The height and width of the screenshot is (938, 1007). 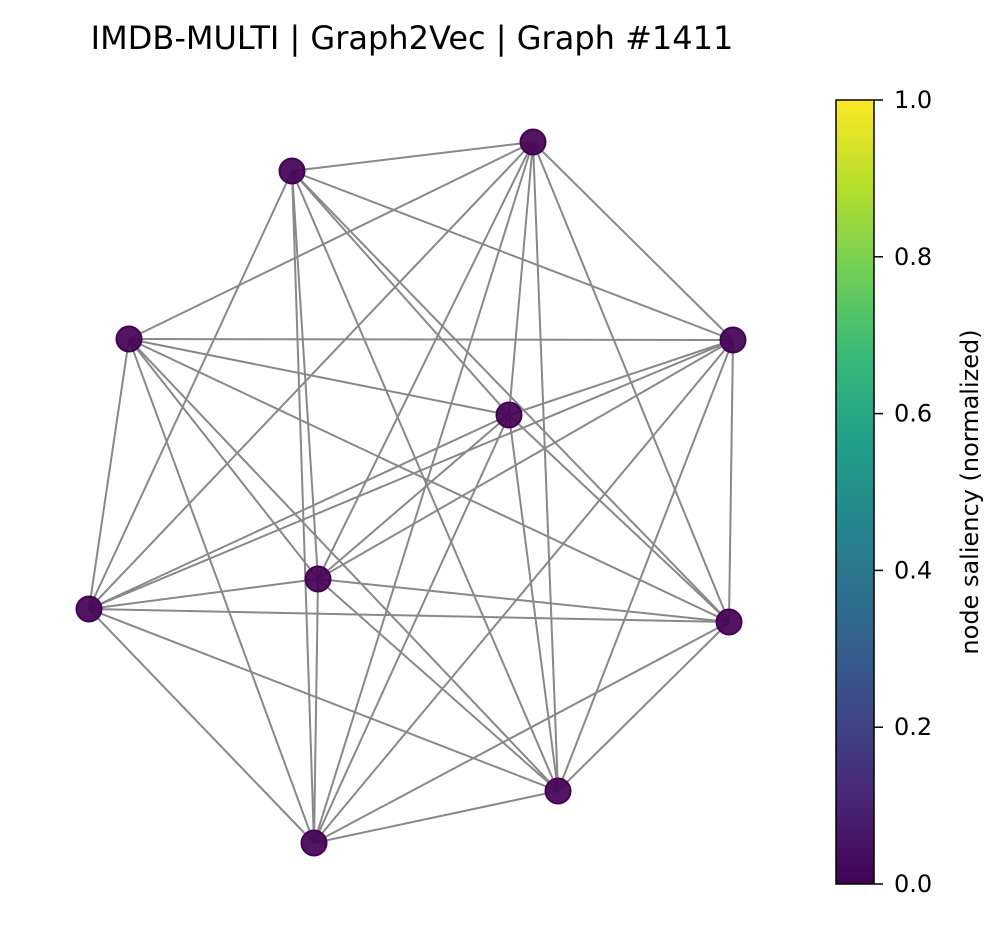 I want to click on colorbar-ticks: 0.0 0.2 0.4 0.6 0.8 1.0, so click(x=903, y=492).